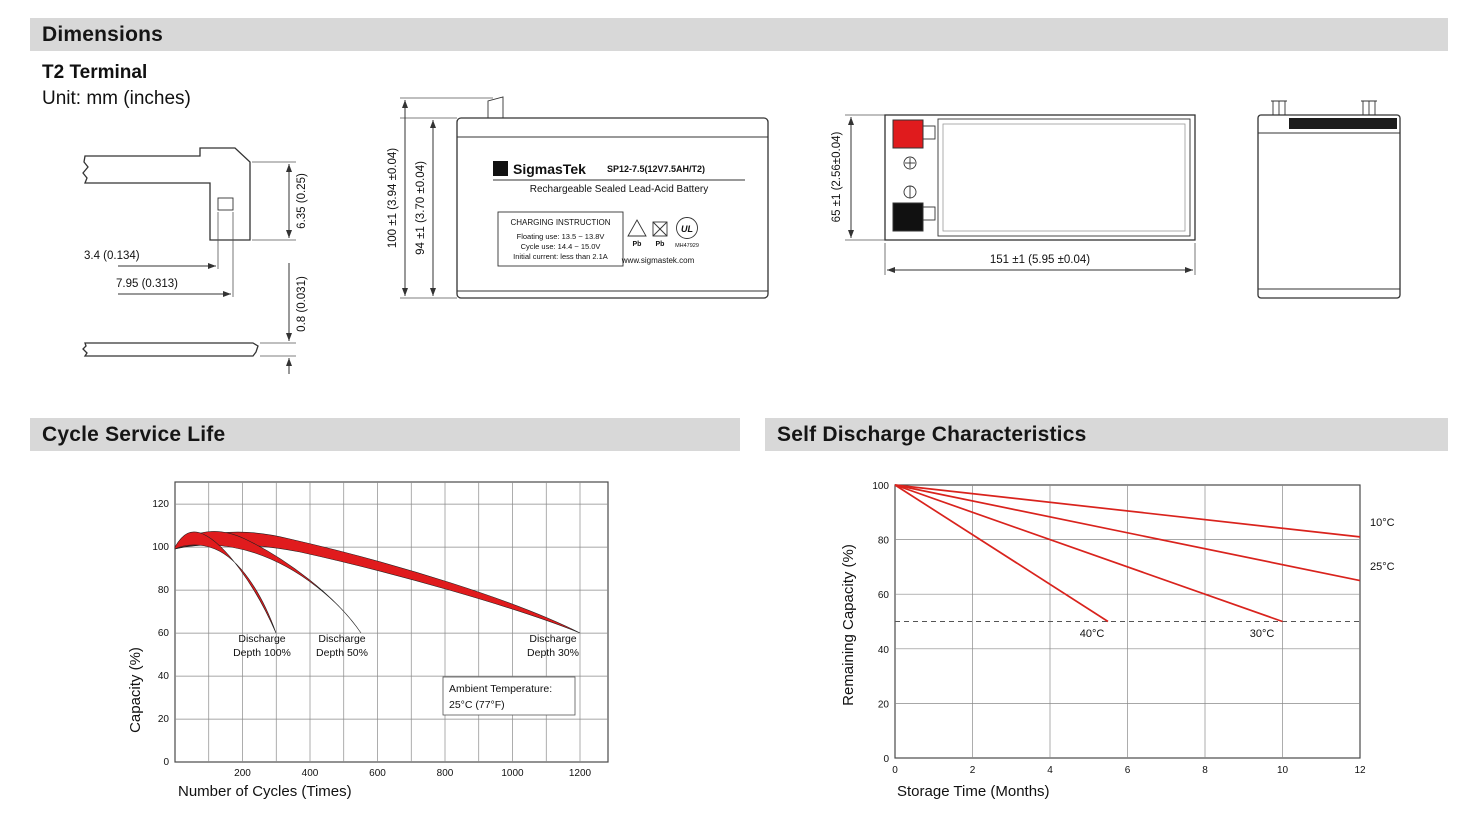  I want to click on end-top-recess, so click(1343, 123).